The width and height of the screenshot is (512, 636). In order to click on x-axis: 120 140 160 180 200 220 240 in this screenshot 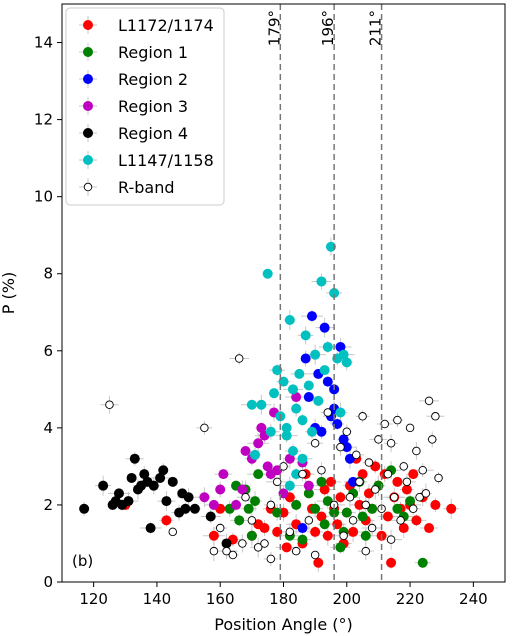, I will do `click(283, 595)`.